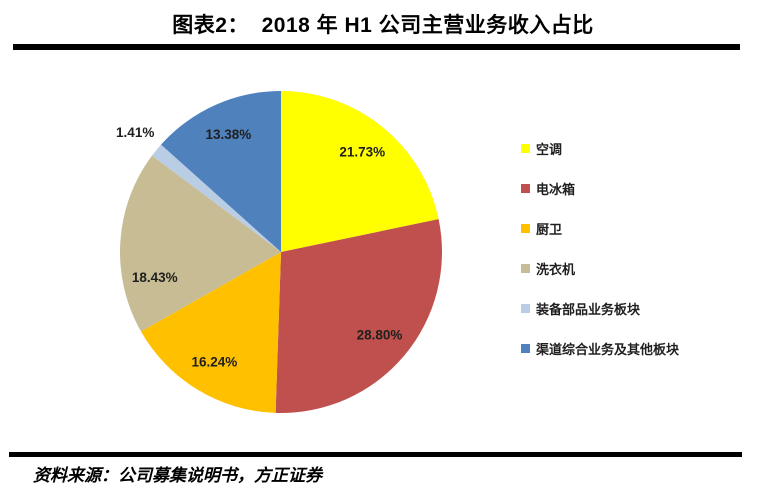  I want to click on chart-legend: 空调 电冰箱 厨卫 洗衣机 装备部品业务板块 渠道综合业务及其他板块, so click(600, 261).